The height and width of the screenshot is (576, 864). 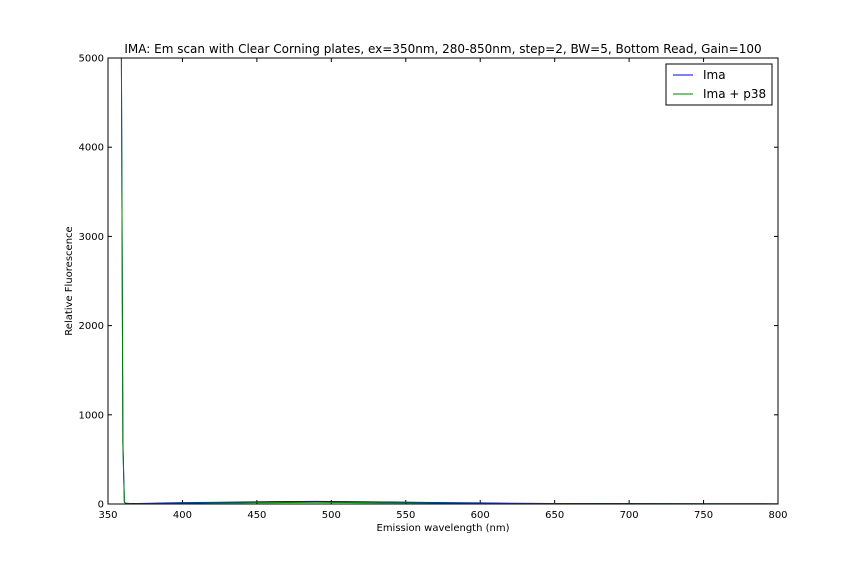 I want to click on x-tick-label: 600, so click(x=480, y=515).